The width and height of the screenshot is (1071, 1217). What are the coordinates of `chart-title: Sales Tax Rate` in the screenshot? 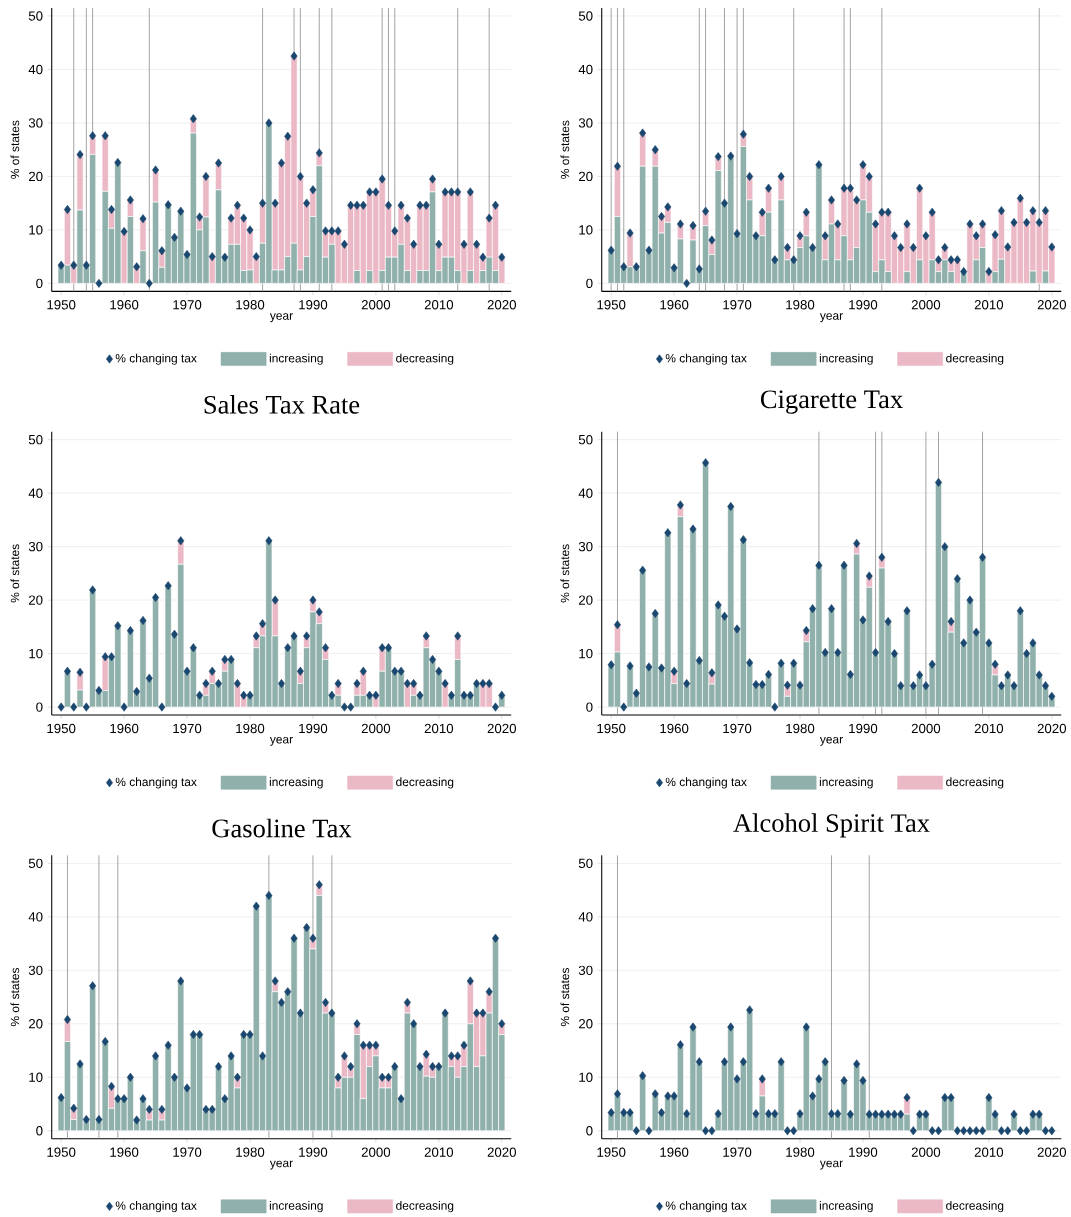 It's located at (282, 404).